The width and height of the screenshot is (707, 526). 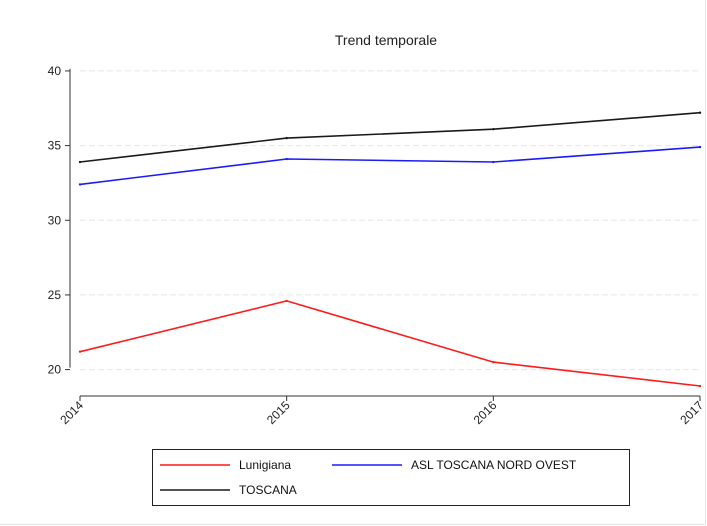 I want to click on x-tick-label: 2014, so click(x=71, y=412).